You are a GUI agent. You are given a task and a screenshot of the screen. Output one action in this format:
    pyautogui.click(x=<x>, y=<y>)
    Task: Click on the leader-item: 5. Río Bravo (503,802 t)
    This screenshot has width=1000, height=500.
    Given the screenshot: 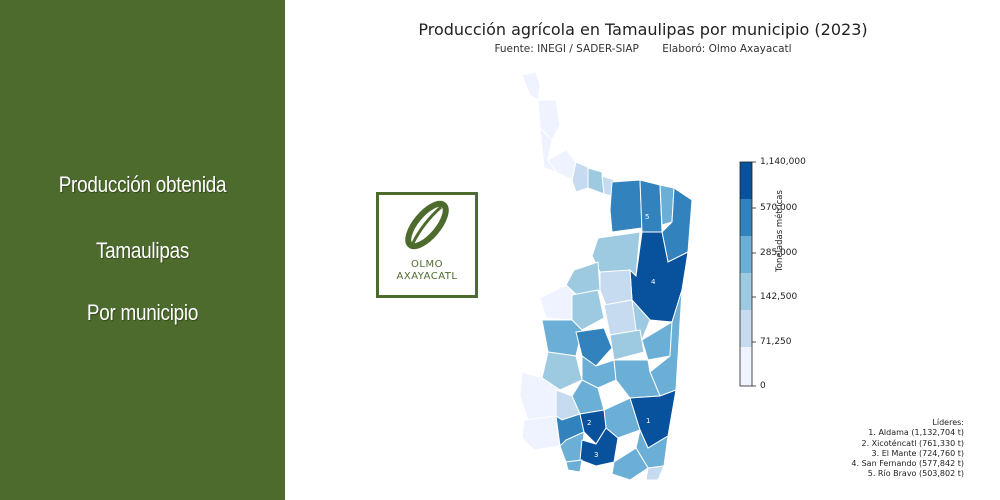 What is the action you would take?
    pyautogui.click(x=915, y=474)
    